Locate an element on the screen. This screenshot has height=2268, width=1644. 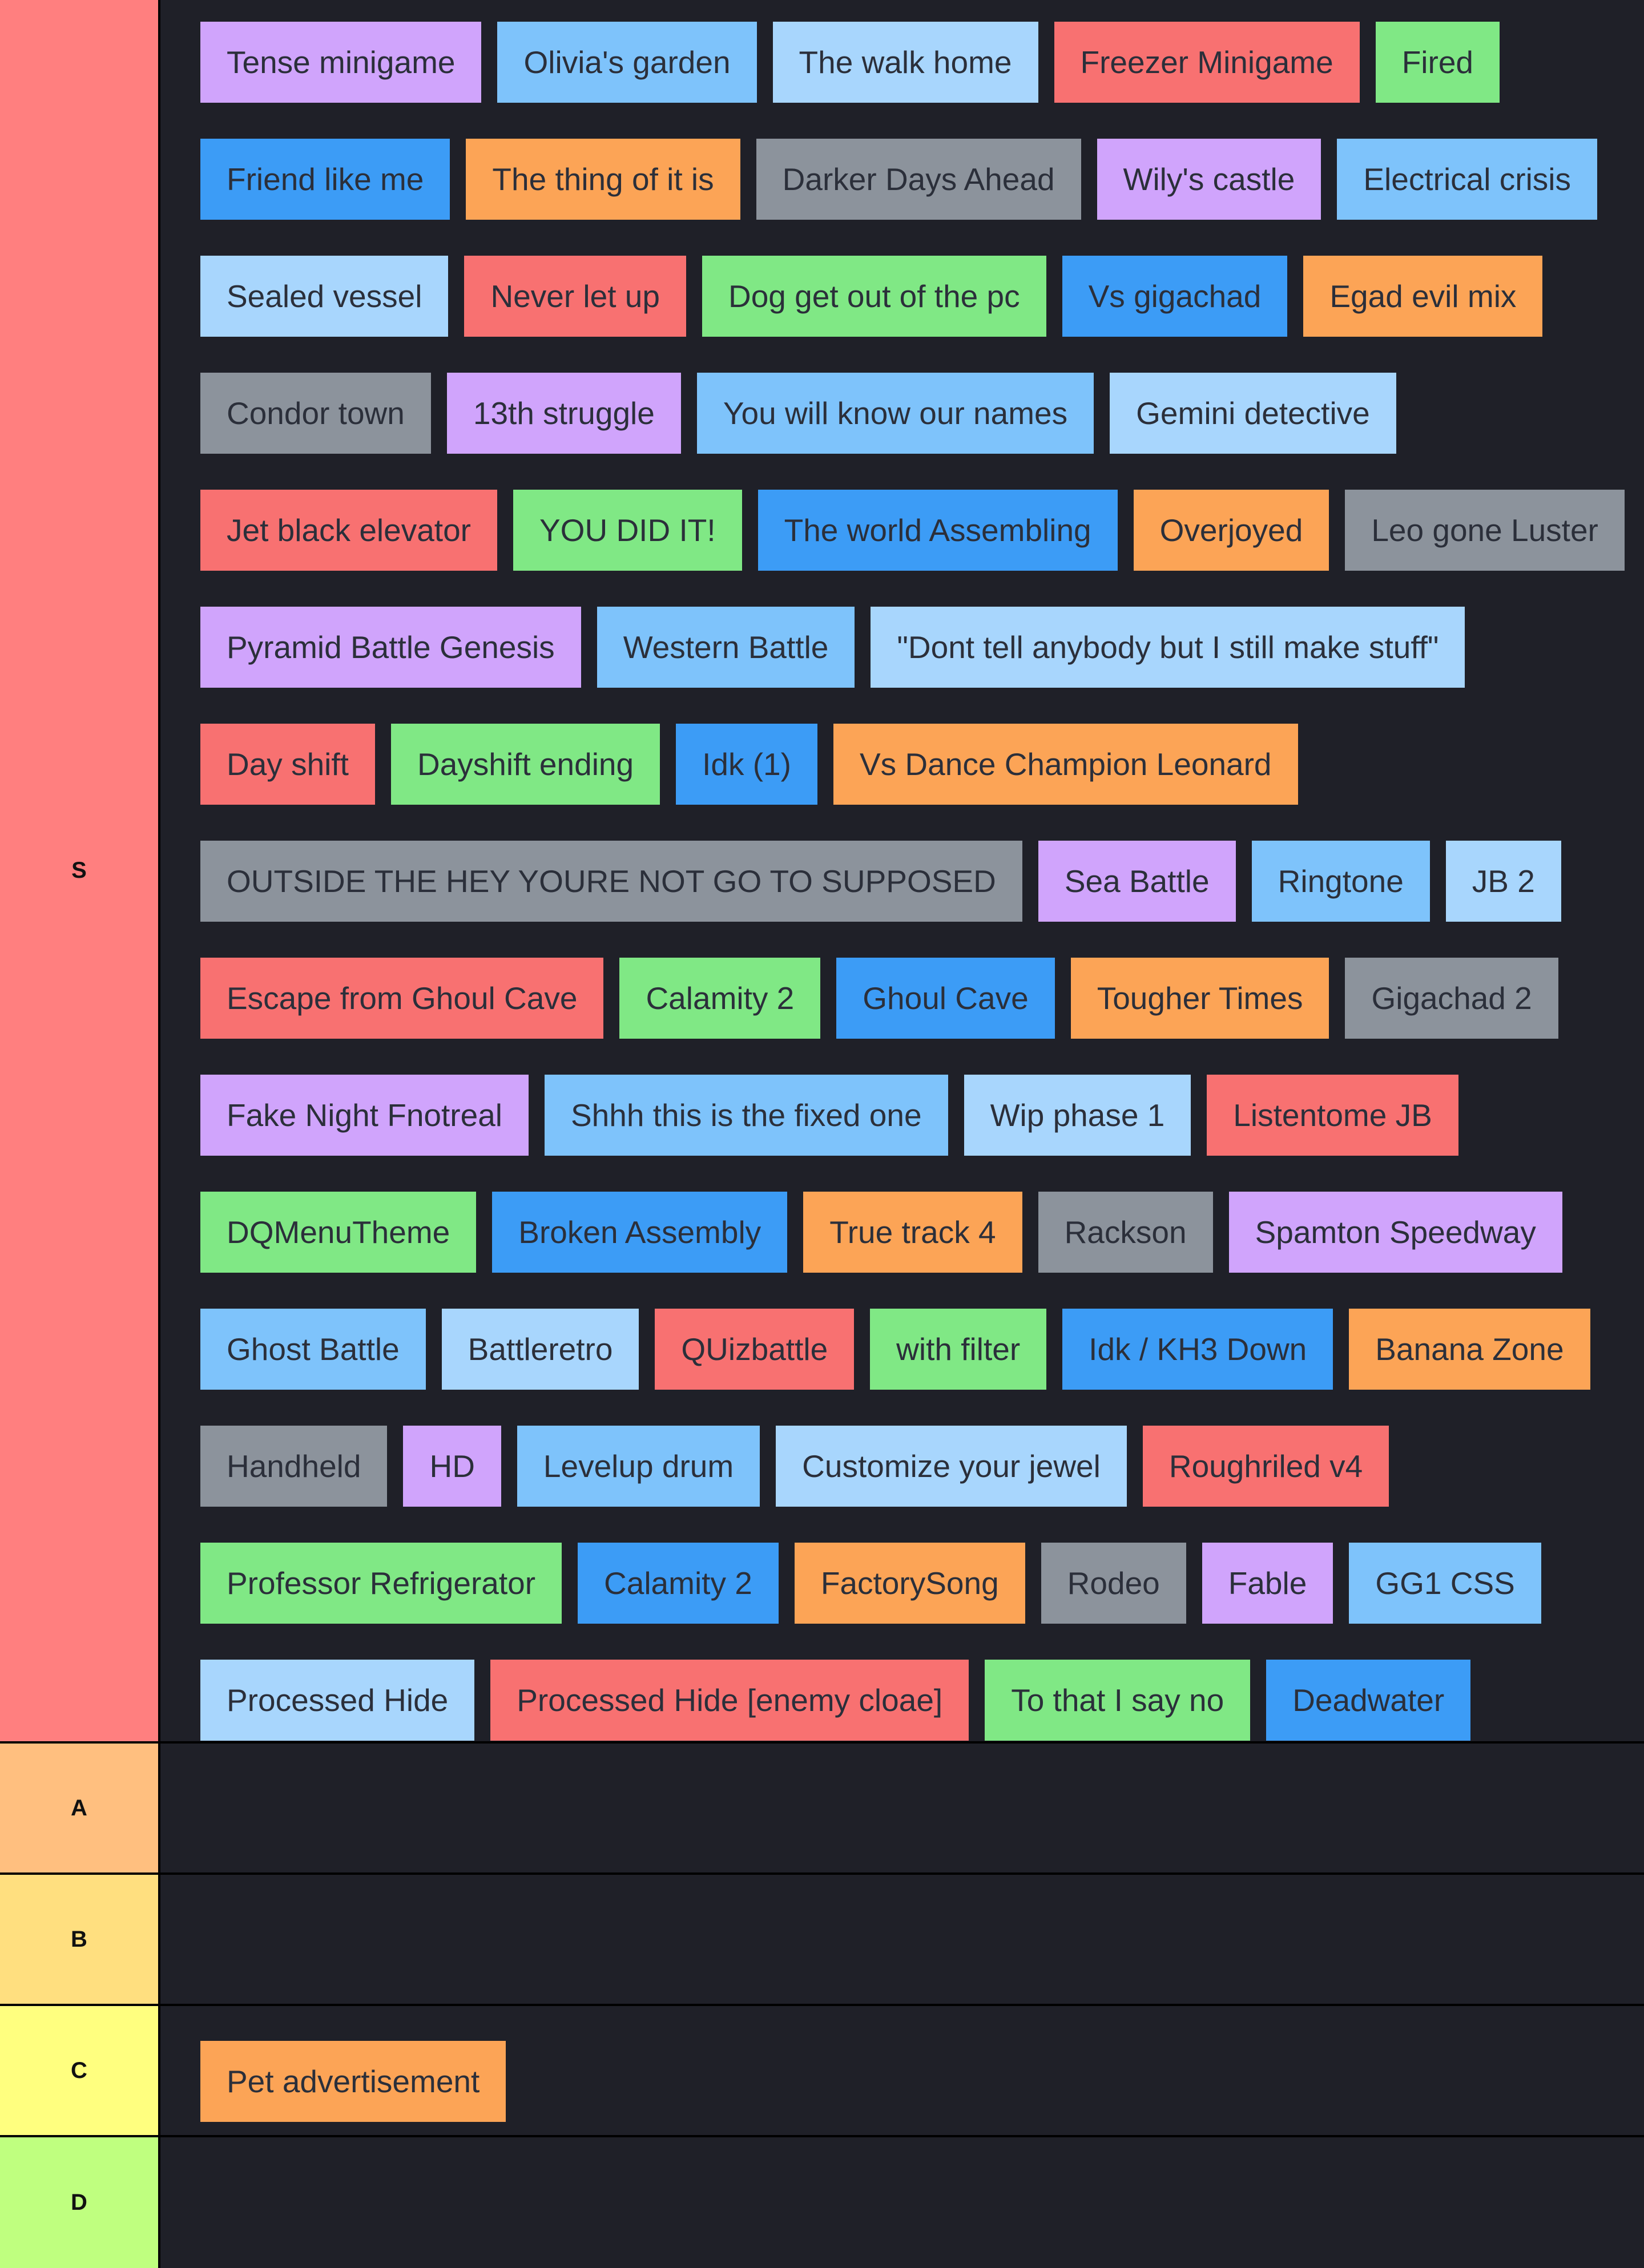
tier-item: Friend like me is located at coordinates (325, 179).